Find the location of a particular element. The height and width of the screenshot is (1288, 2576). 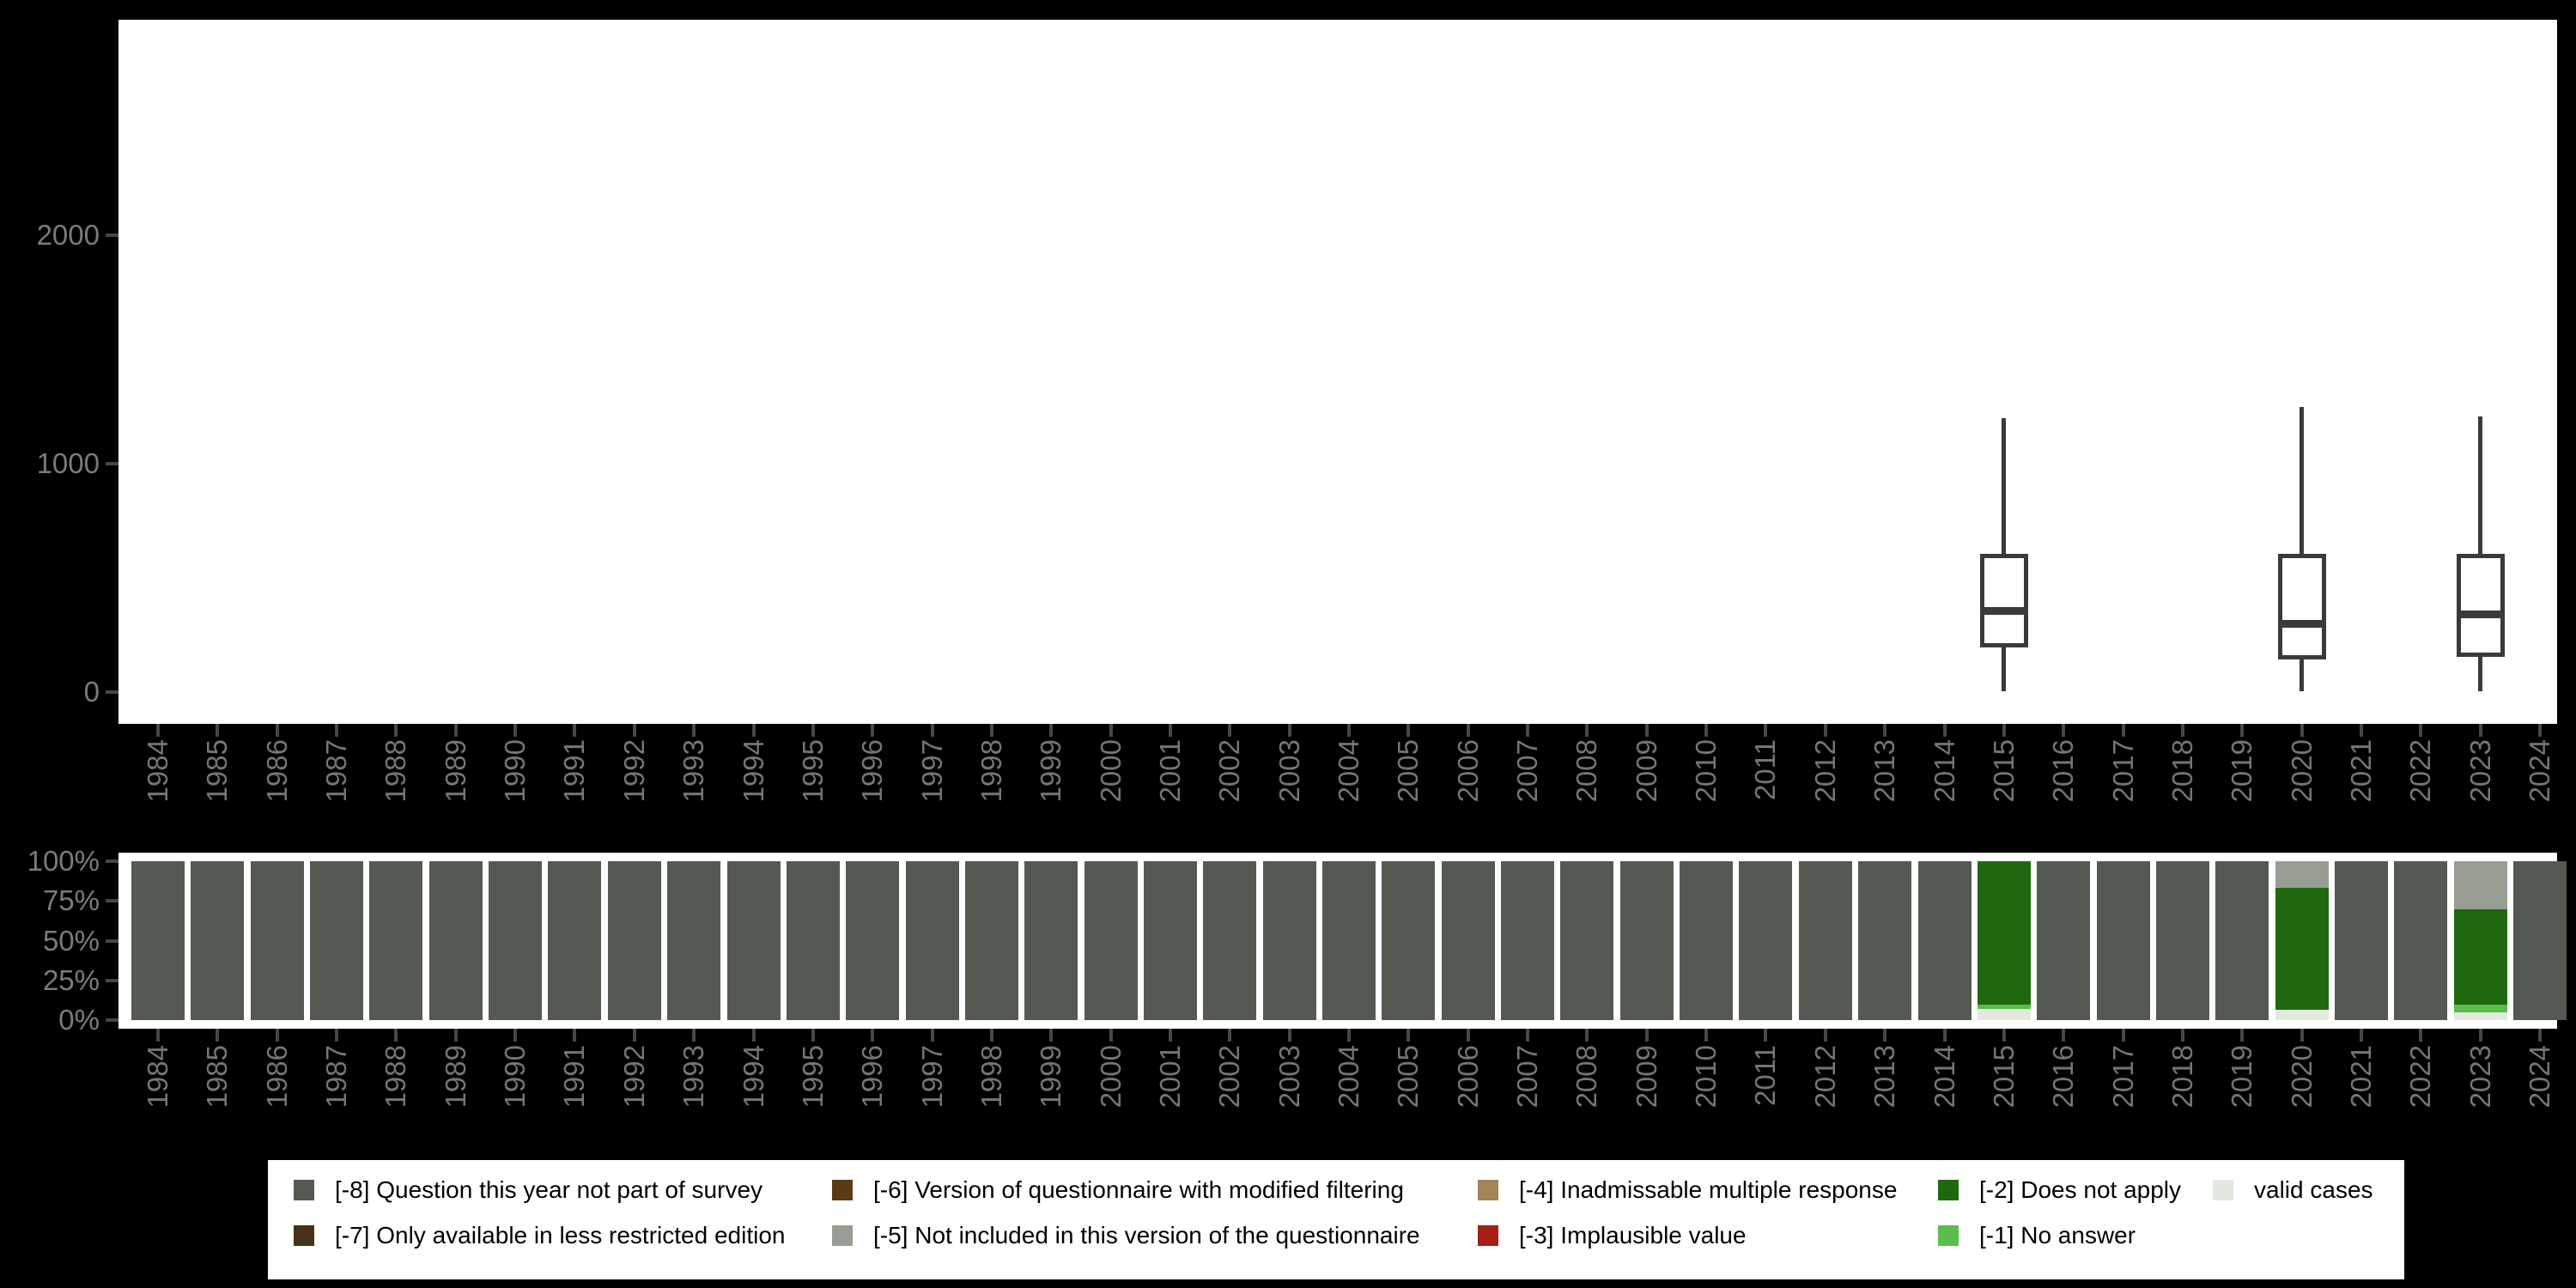

y-axis-percent-label: 25% is located at coordinates (71, 980).